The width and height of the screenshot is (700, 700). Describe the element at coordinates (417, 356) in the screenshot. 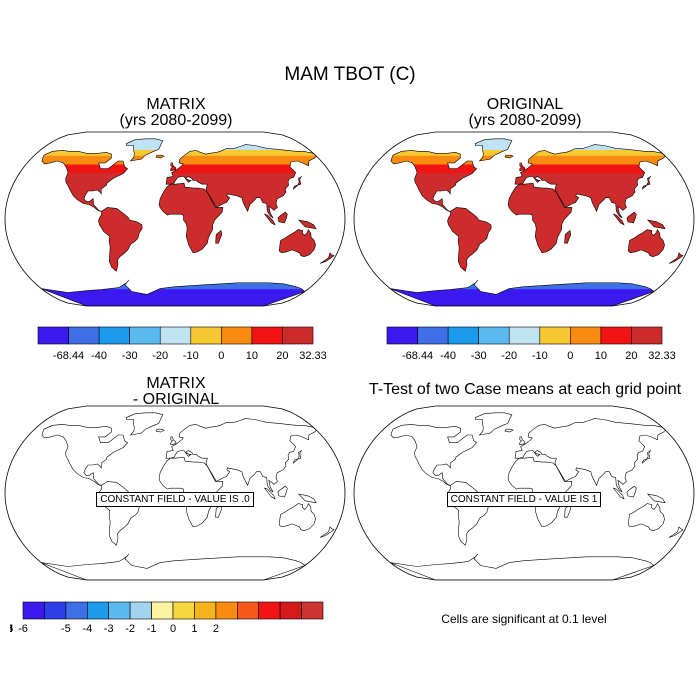

I see `colorbar-tick-label: -68.44` at that location.